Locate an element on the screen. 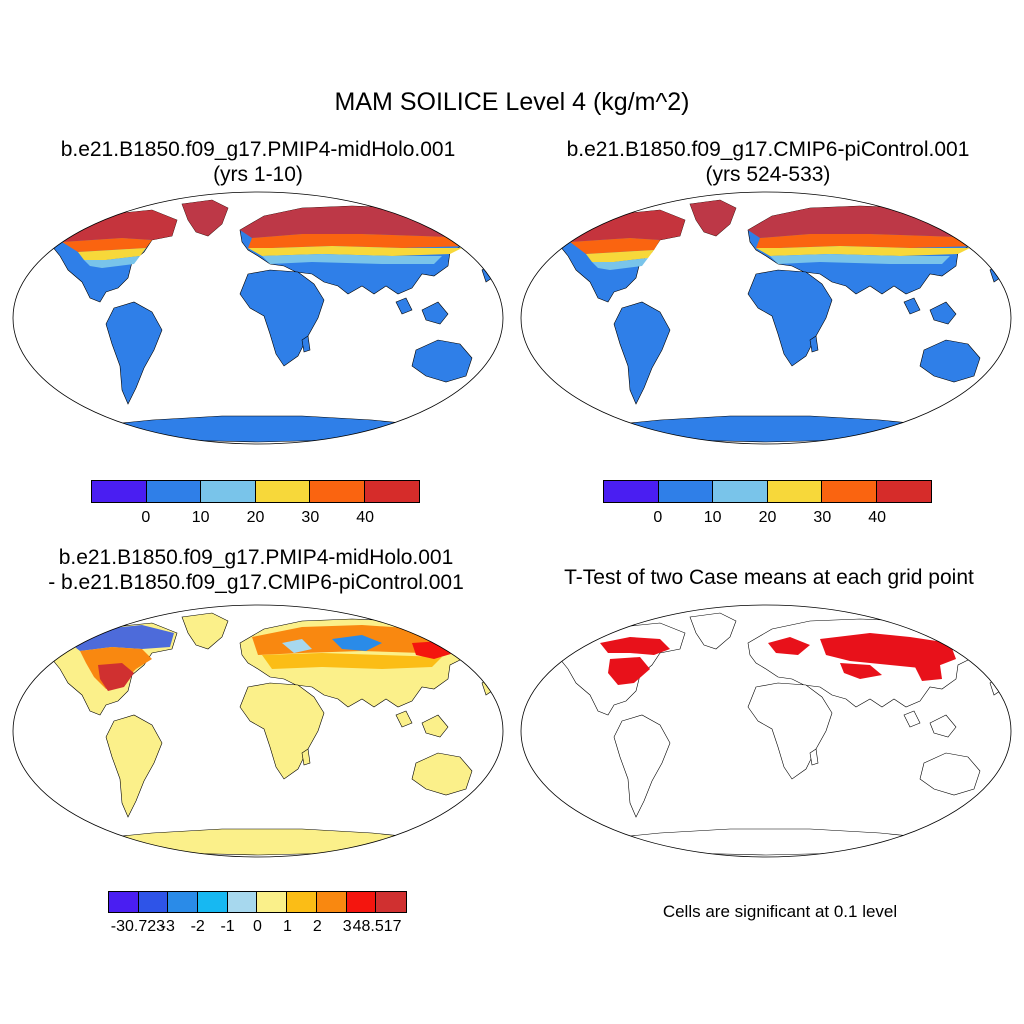 The height and width of the screenshot is (1024, 1024). map-ttest is located at coordinates (766, 731).